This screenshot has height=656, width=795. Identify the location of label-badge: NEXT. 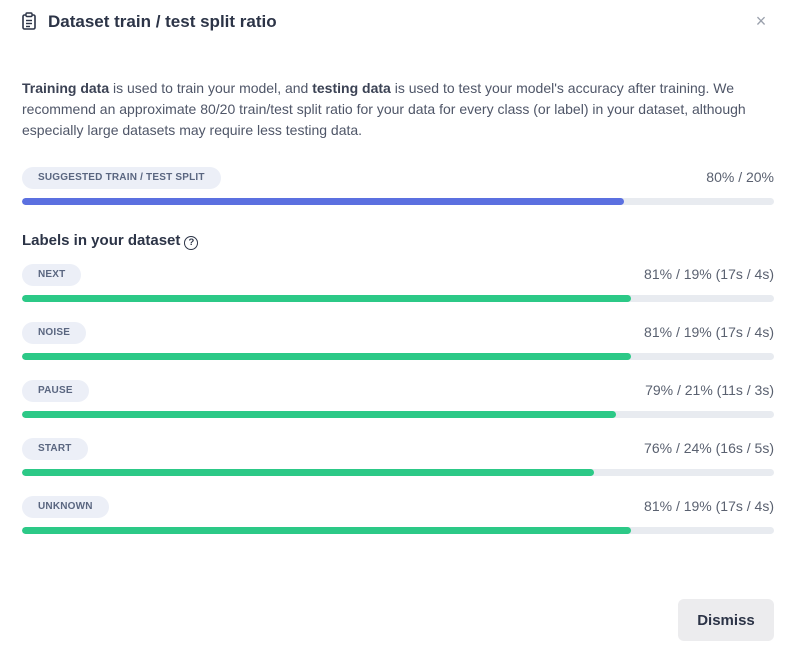
(52, 275).